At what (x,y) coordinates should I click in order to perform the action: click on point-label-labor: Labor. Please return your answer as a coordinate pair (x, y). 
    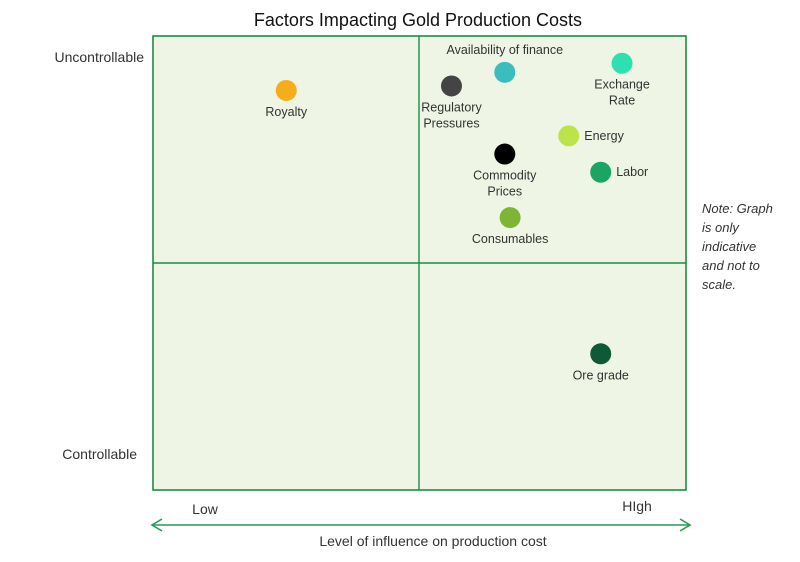
    Looking at the image, I should click on (632, 172).